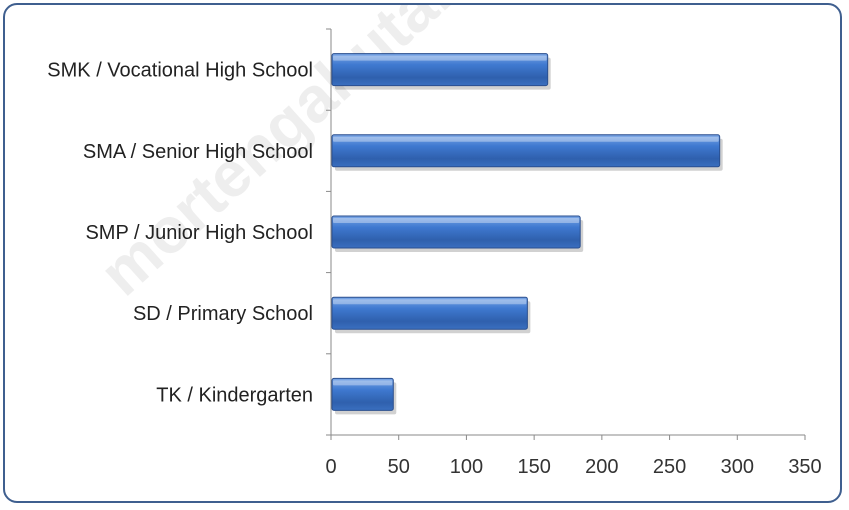 The width and height of the screenshot is (849, 510). What do you see at coordinates (198, 152) in the screenshot?
I see `category-label: SMA / Senior High School` at bounding box center [198, 152].